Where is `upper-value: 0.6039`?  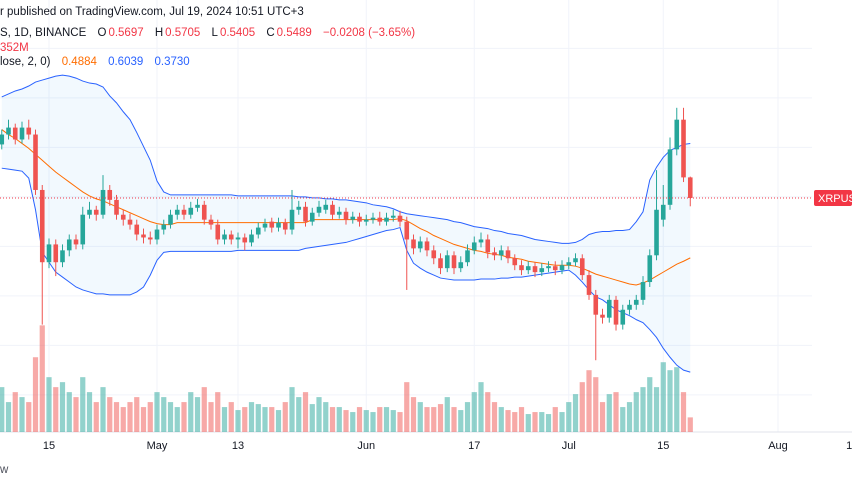
upper-value: 0.6039 is located at coordinates (126, 62).